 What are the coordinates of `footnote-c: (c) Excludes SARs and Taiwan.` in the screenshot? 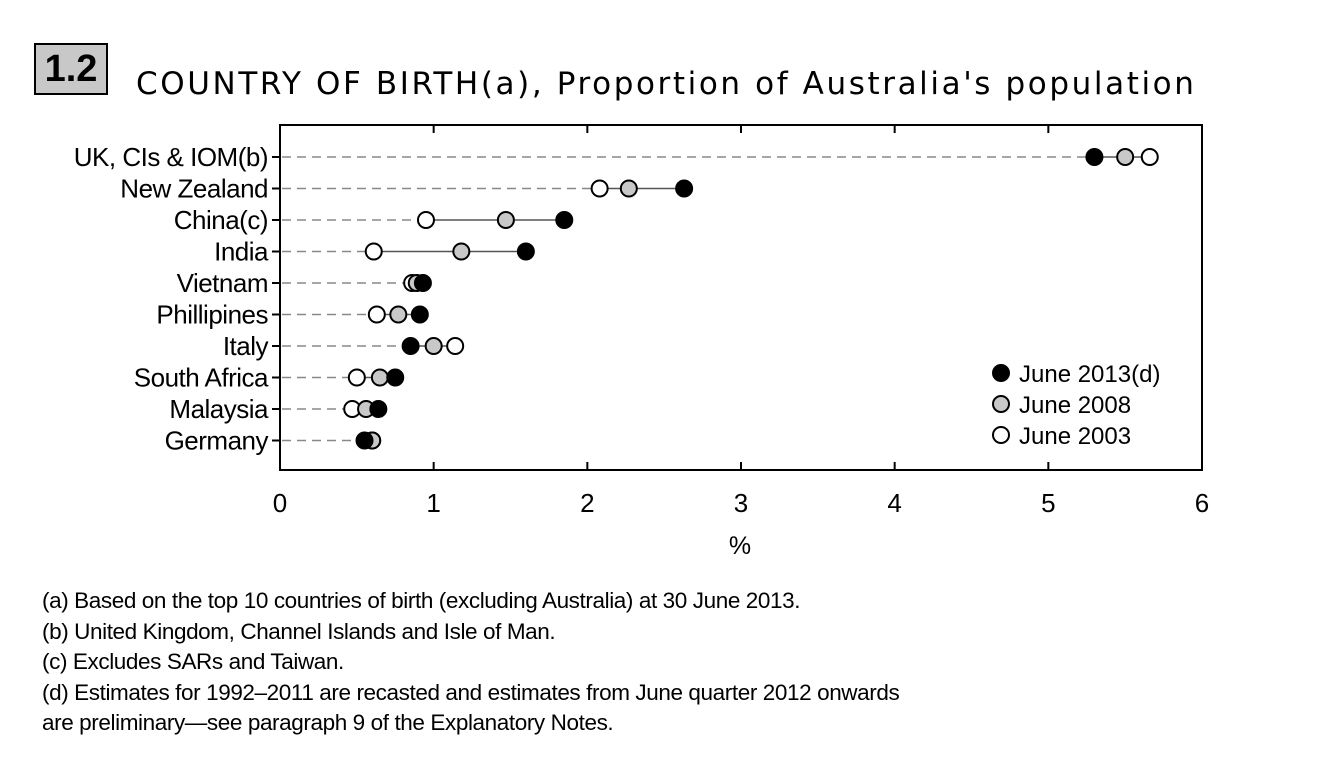 It's located at (193, 661).